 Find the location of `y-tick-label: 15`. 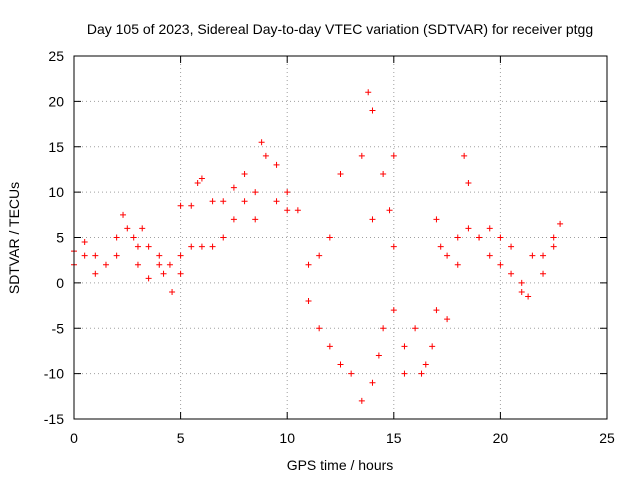

y-tick-label: 15 is located at coordinates (56, 147).